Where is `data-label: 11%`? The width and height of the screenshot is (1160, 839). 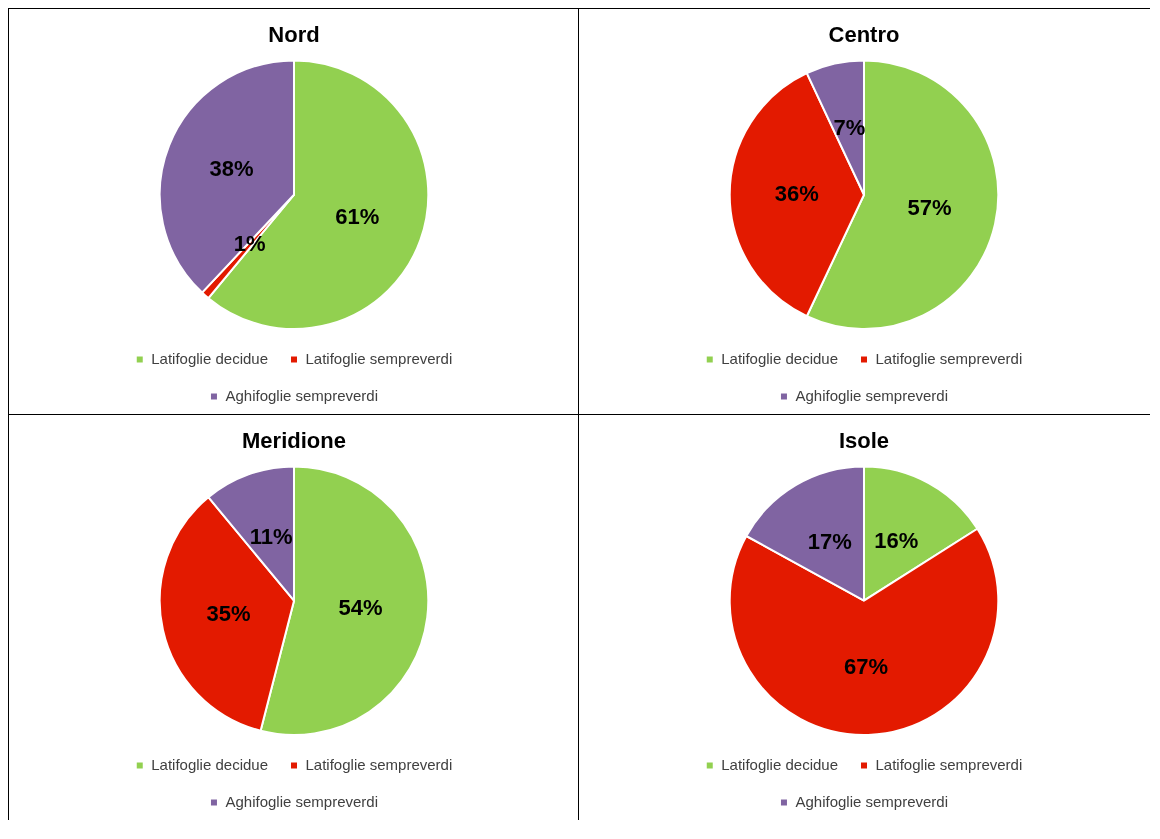
data-label: 11% is located at coordinates (271, 536).